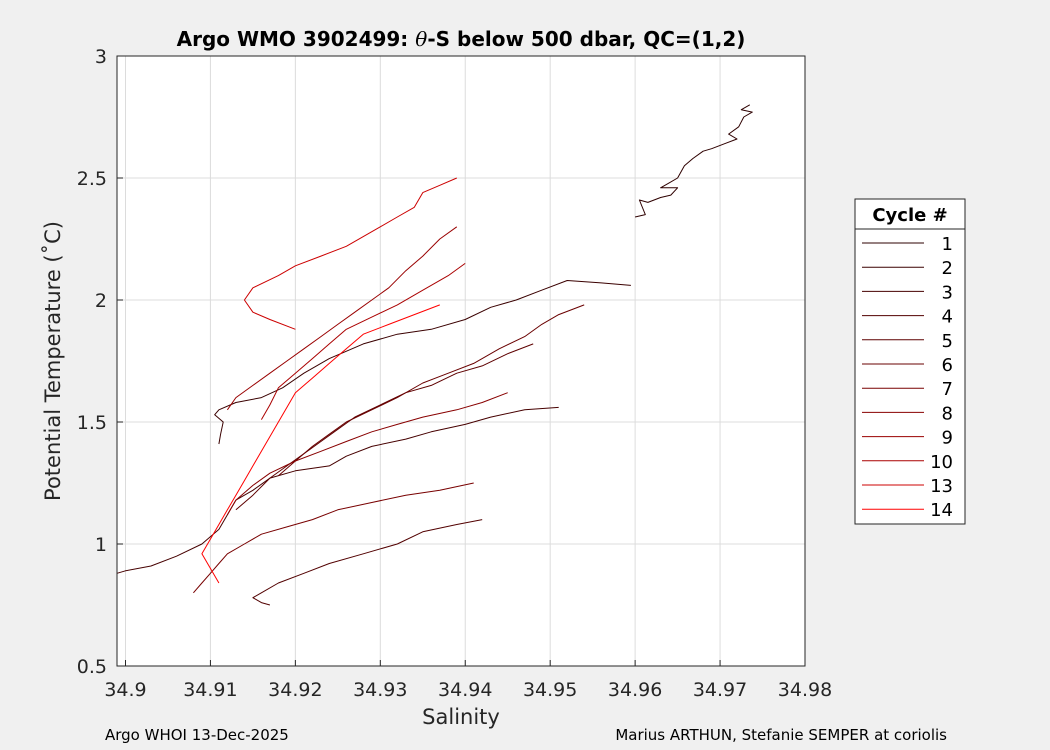  What do you see at coordinates (197, 735) in the screenshot?
I see `footer-left: Argo WHOI 13-Dec-2025` at bounding box center [197, 735].